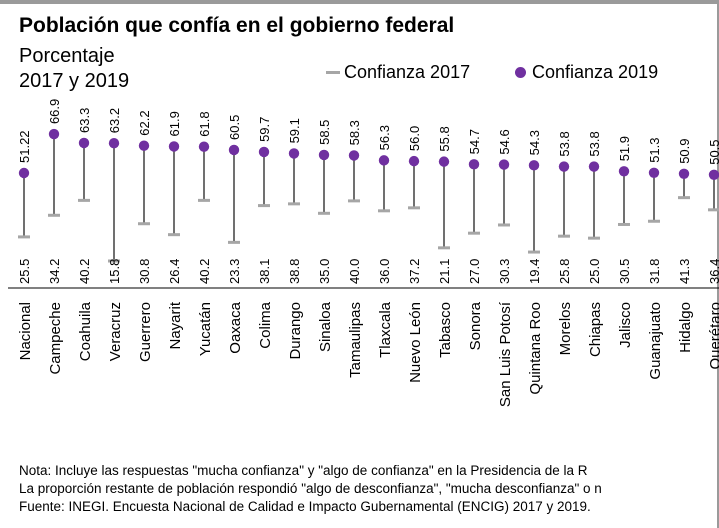 The width and height of the screenshot is (719, 528). I want to click on category-label: Sinaloa, so click(325, 326).